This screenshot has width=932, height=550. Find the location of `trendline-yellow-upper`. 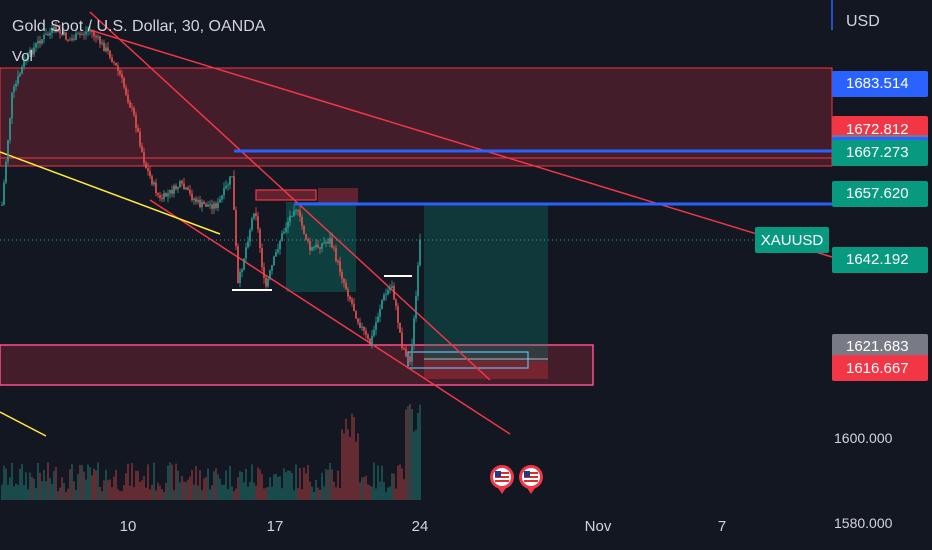

trendline-yellow-upper is located at coordinates (110, 193).